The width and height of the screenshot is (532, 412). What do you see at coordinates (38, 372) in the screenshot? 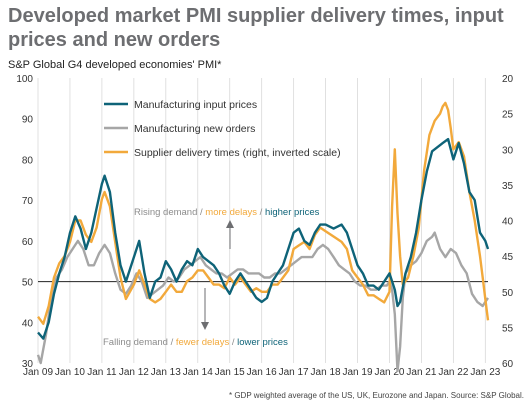
I see `x-tick-label: Jan 09` at bounding box center [38, 372].